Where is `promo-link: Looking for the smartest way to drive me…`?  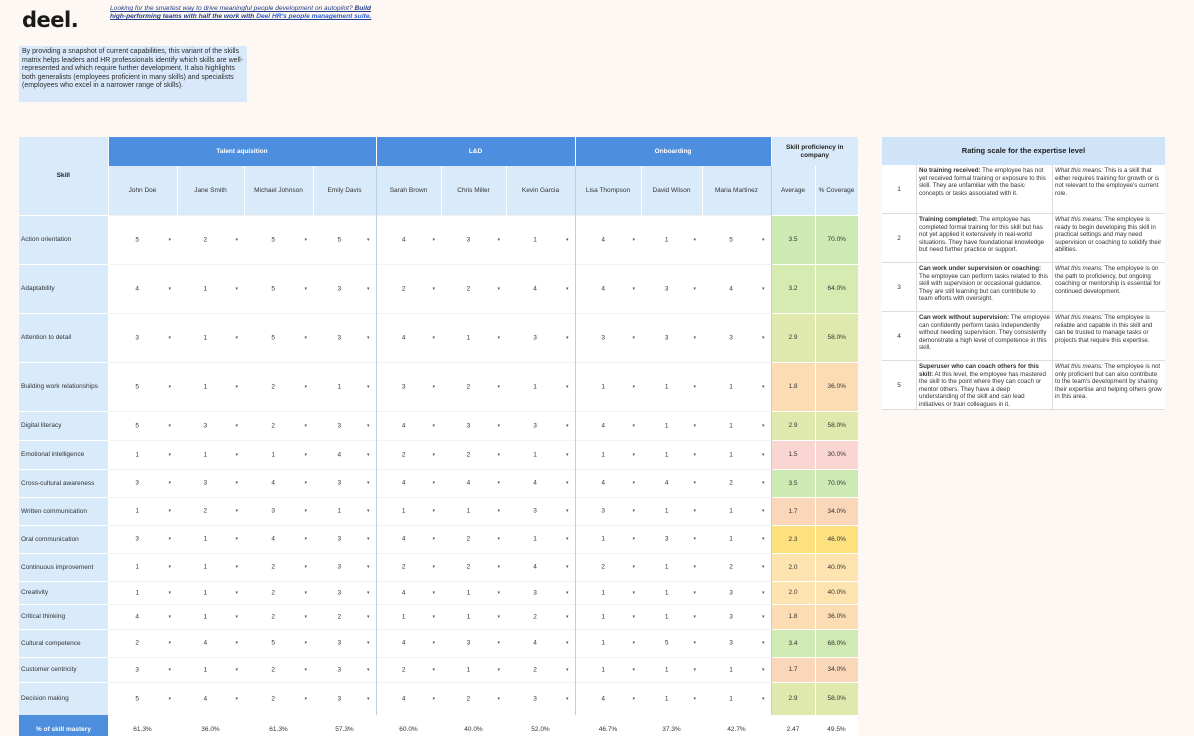
promo-link: Looking for the smartest way to drive me… is located at coordinates (245, 13).